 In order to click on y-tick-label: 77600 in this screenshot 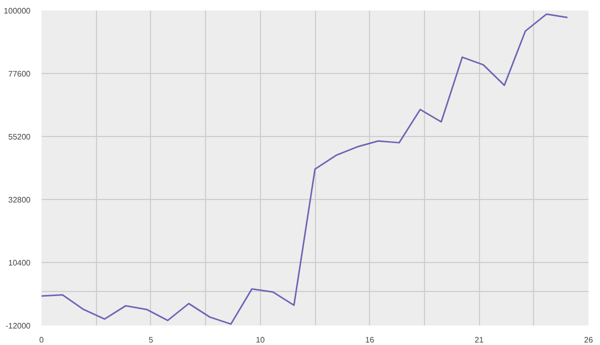, I will do `click(20, 74)`.